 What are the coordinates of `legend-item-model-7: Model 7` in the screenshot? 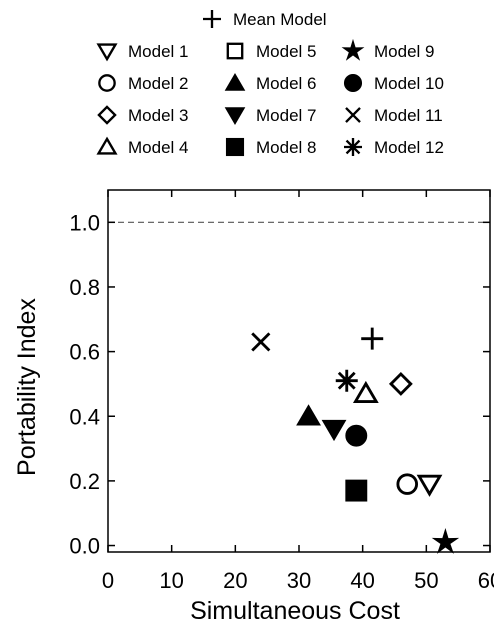 It's located at (270, 115).